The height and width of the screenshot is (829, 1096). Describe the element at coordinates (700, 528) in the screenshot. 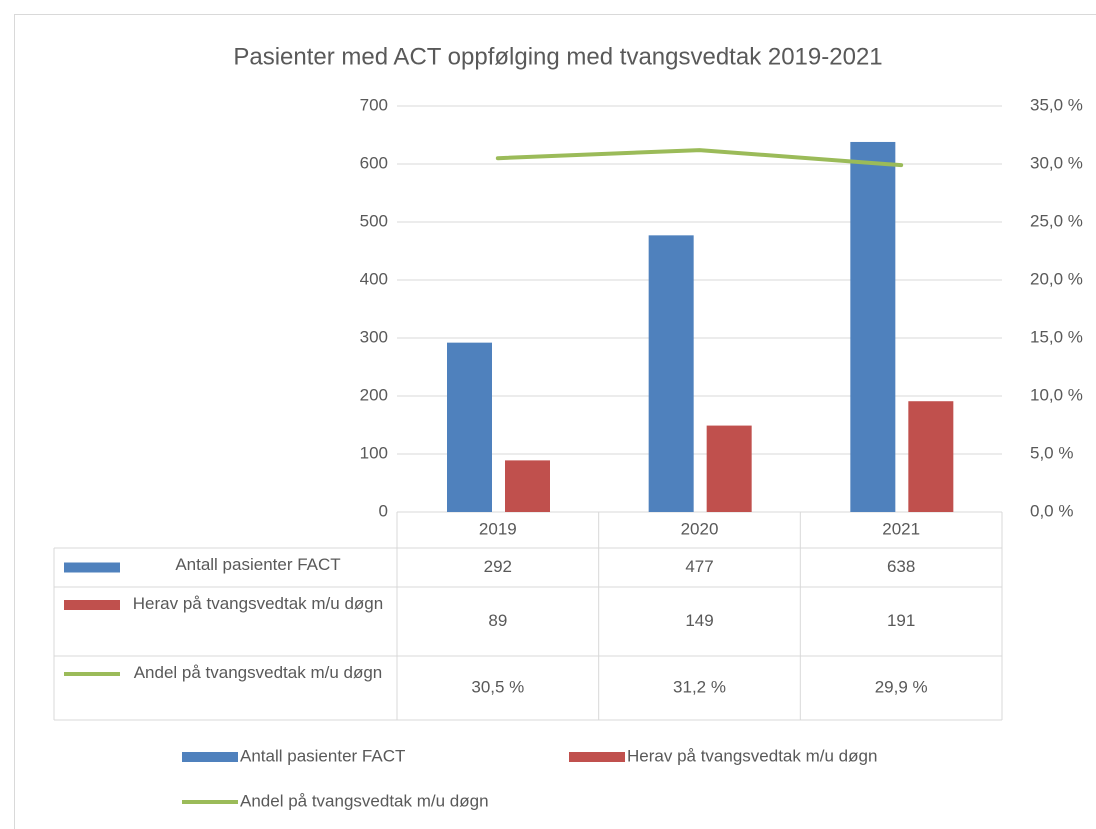

I see `x-tick-label: 2020` at that location.